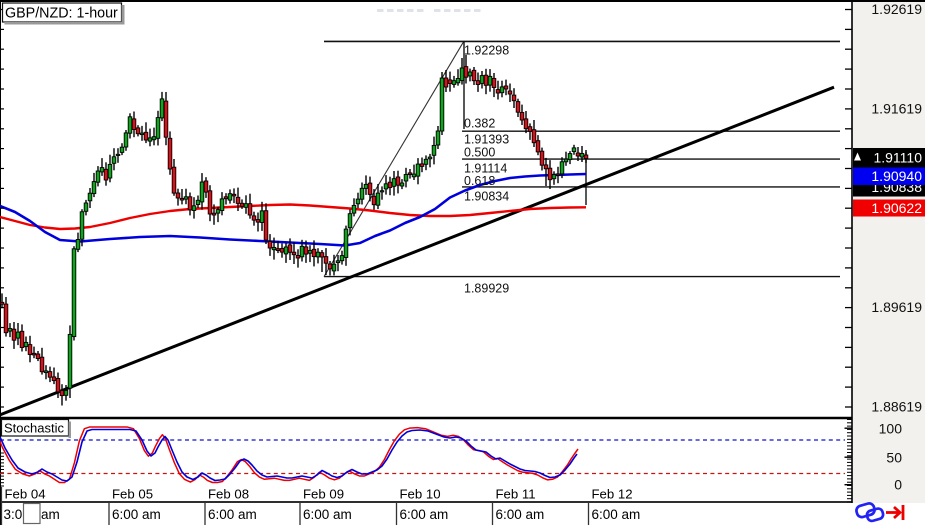 The width and height of the screenshot is (925, 525). What do you see at coordinates (34, 428) in the screenshot?
I see `svg-text: Stochastic` at bounding box center [34, 428].